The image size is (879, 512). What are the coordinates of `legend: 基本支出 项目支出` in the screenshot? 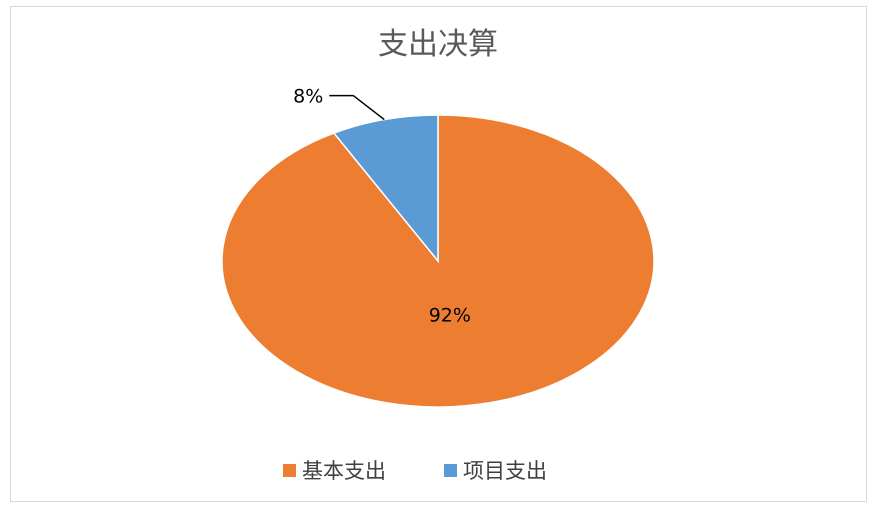 It's located at (415, 471).